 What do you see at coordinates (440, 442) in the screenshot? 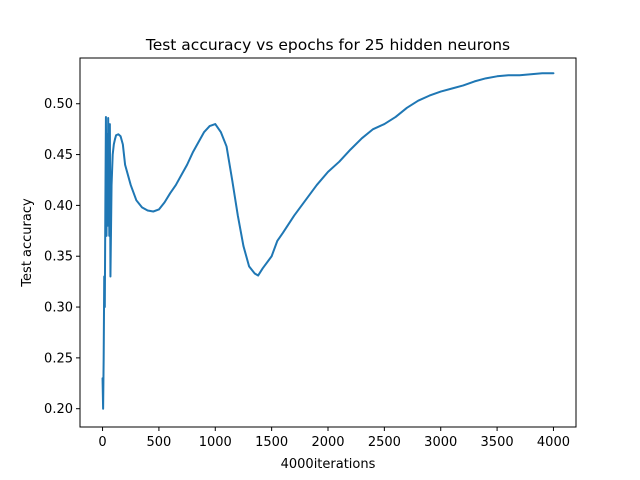
I see `x-tick-label: 3000` at bounding box center [440, 442].